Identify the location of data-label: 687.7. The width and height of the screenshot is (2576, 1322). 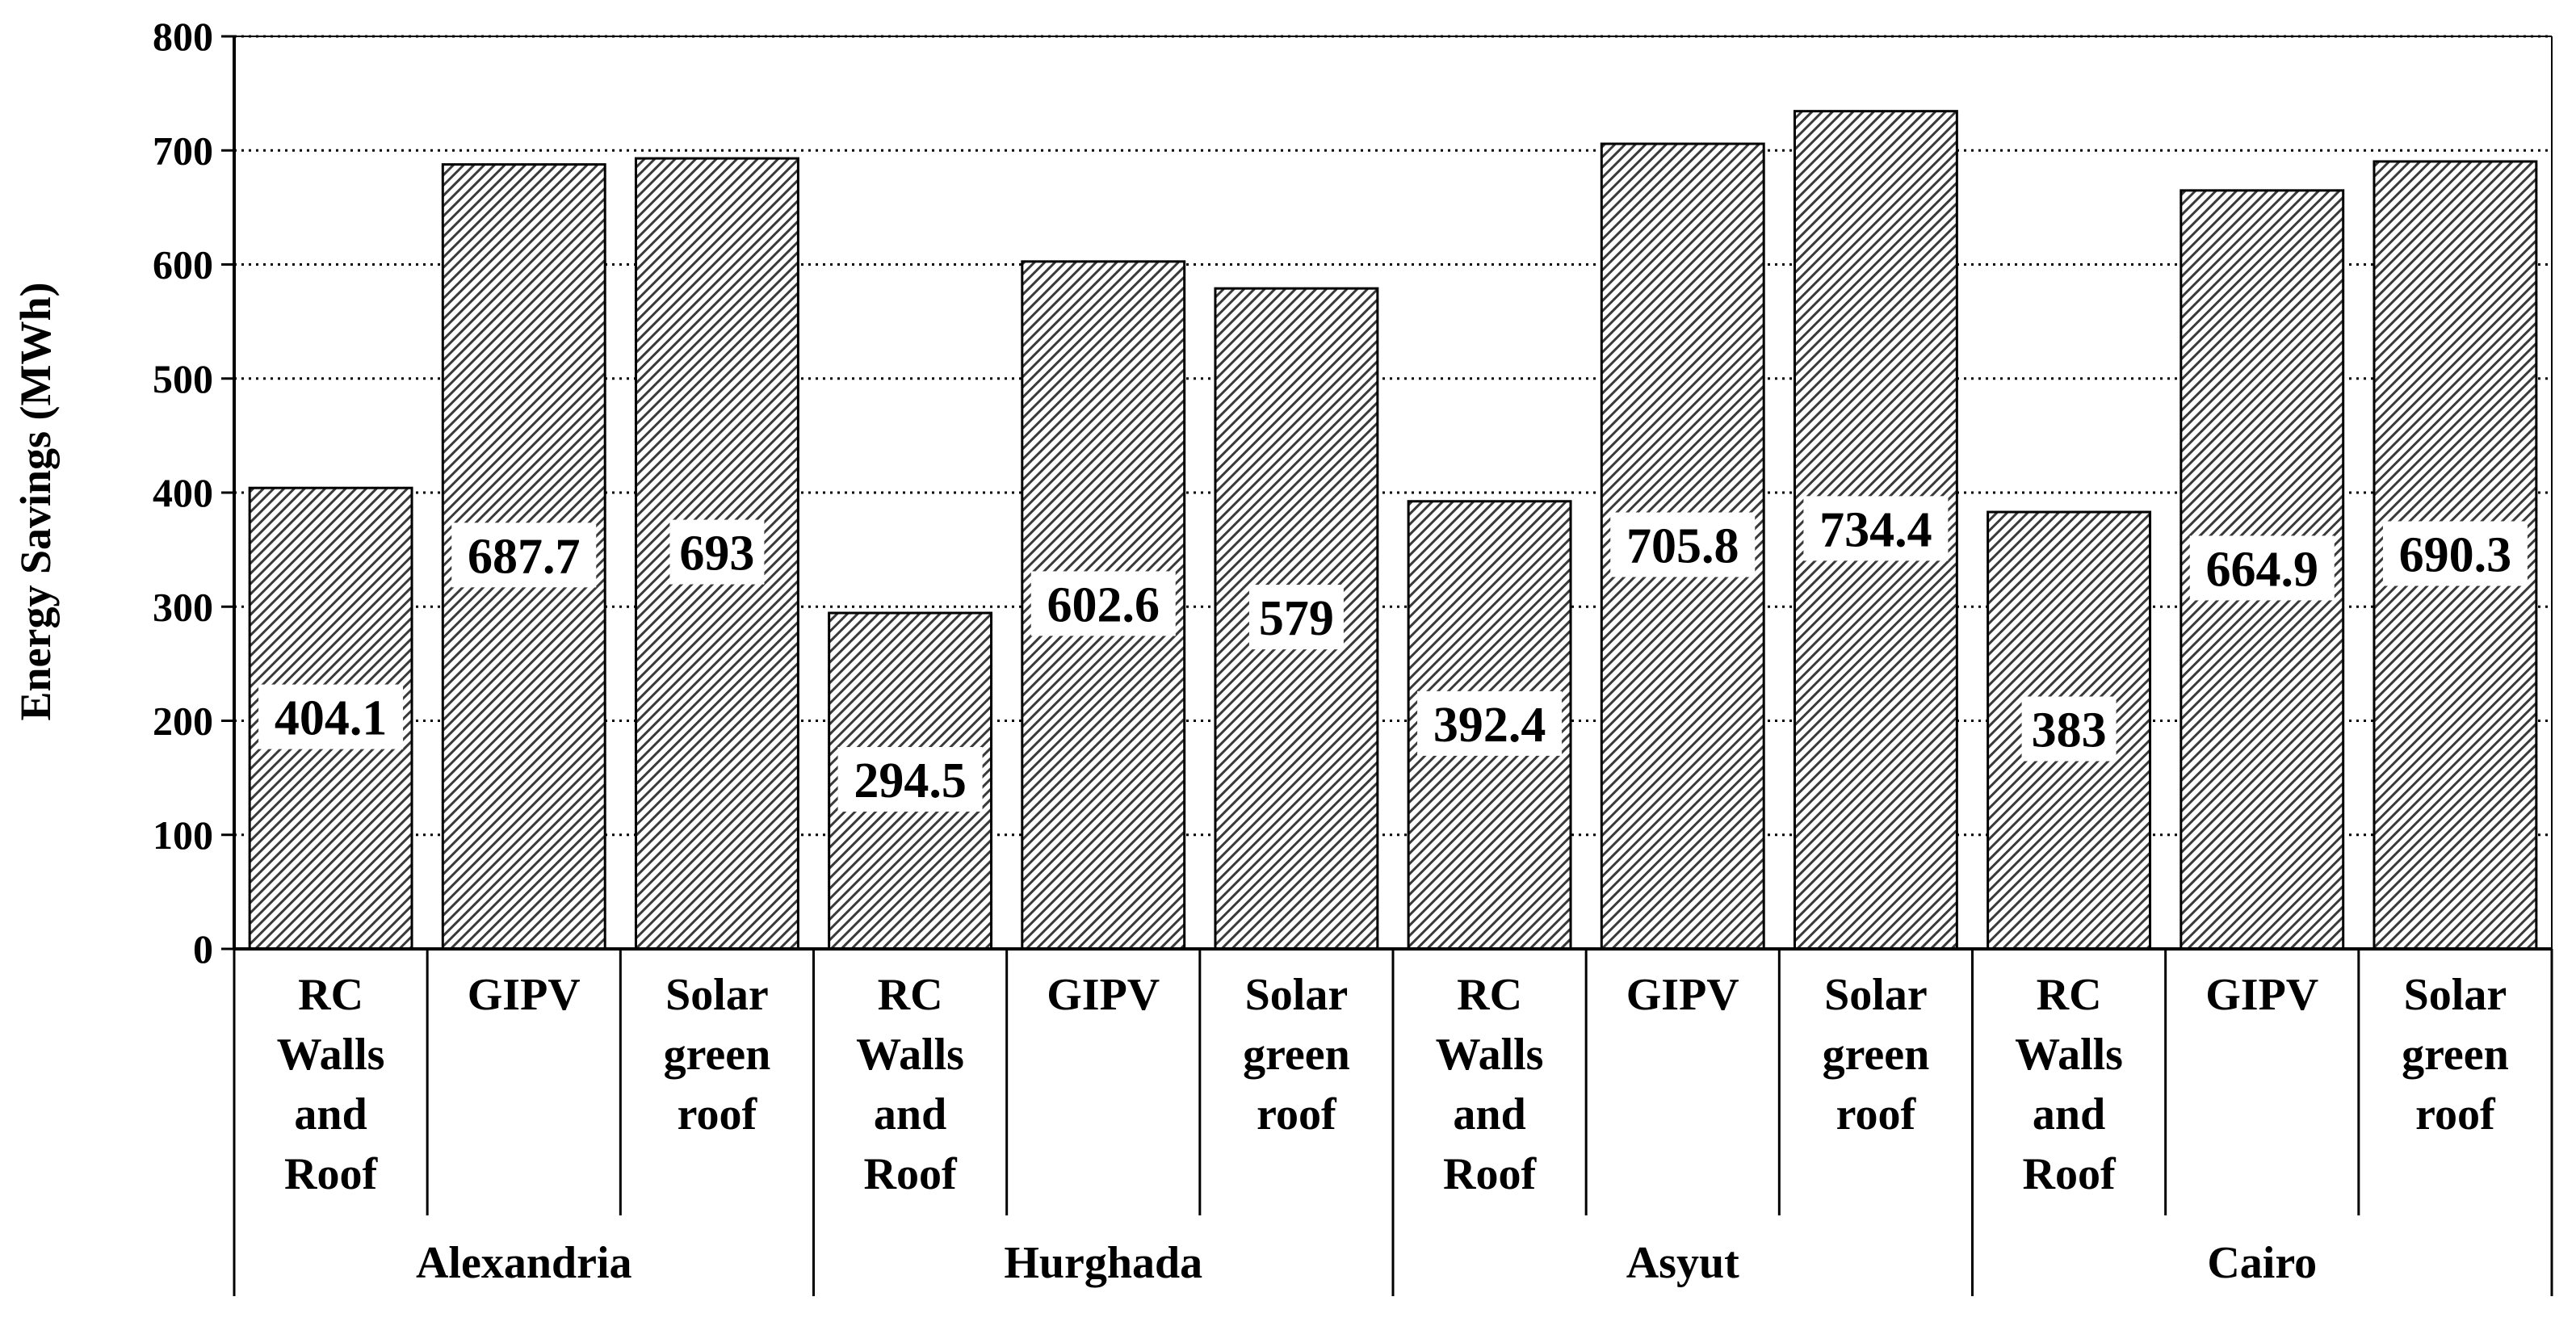
(524, 557).